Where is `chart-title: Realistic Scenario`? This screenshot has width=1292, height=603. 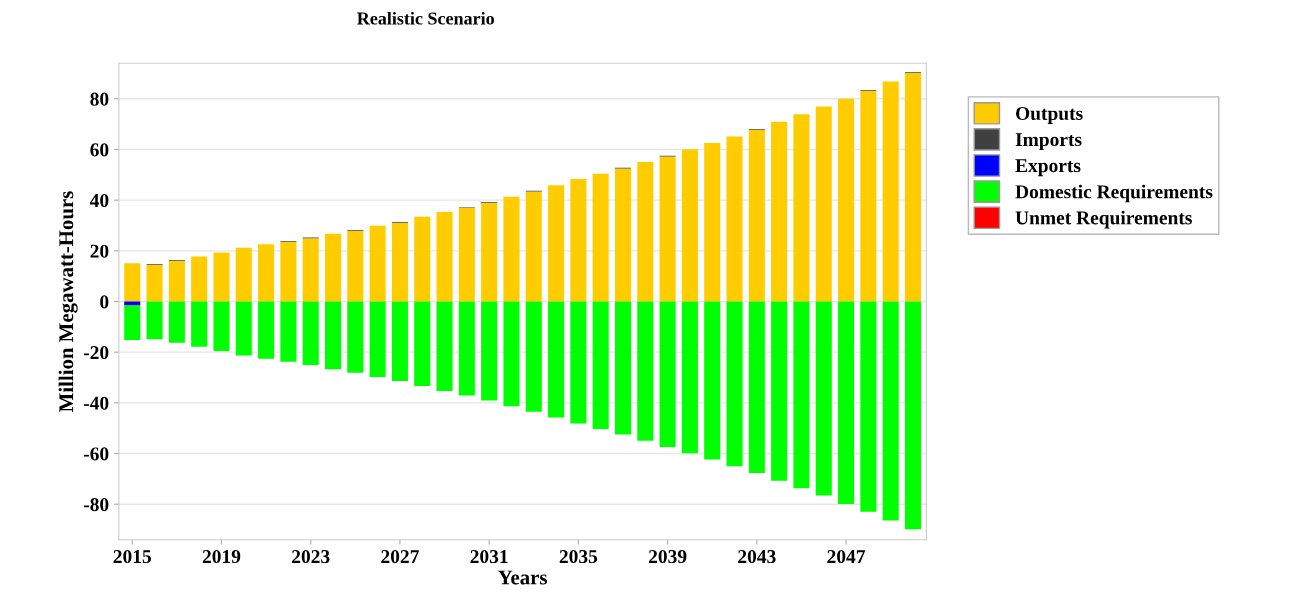 chart-title: Realistic Scenario is located at coordinates (425, 18).